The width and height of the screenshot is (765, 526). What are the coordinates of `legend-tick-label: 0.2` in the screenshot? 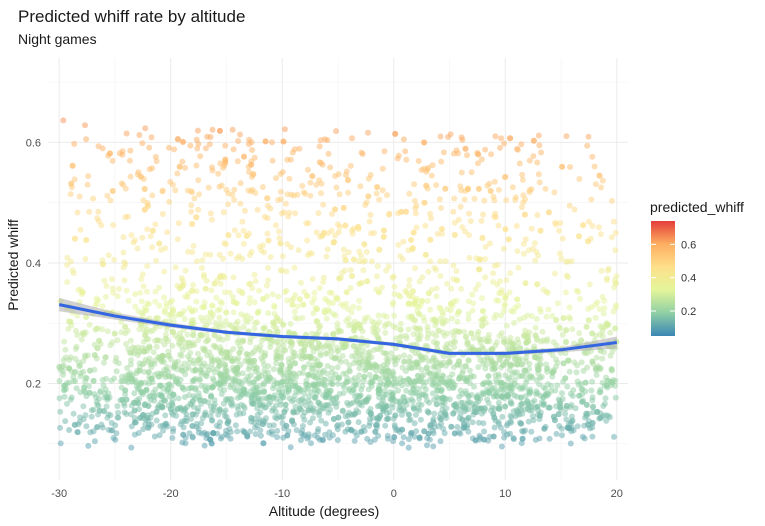 It's located at (688, 312).